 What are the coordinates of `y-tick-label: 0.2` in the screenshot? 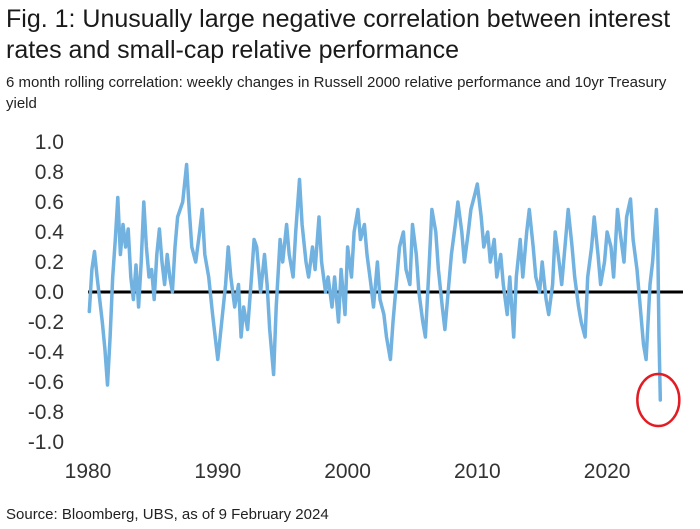 It's located at (49, 262).